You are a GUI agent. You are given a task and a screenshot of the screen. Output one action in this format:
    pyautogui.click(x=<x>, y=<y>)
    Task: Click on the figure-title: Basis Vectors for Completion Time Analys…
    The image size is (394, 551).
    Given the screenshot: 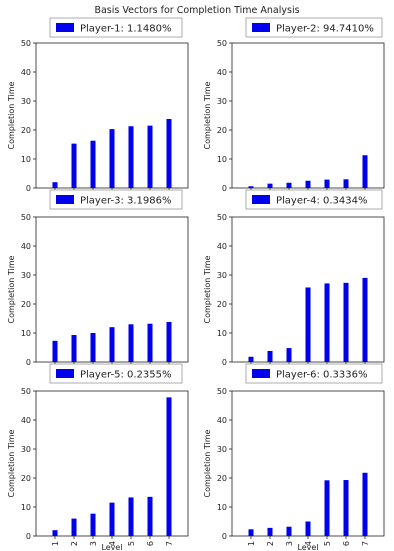 What is the action you would take?
    pyautogui.click(x=196, y=10)
    